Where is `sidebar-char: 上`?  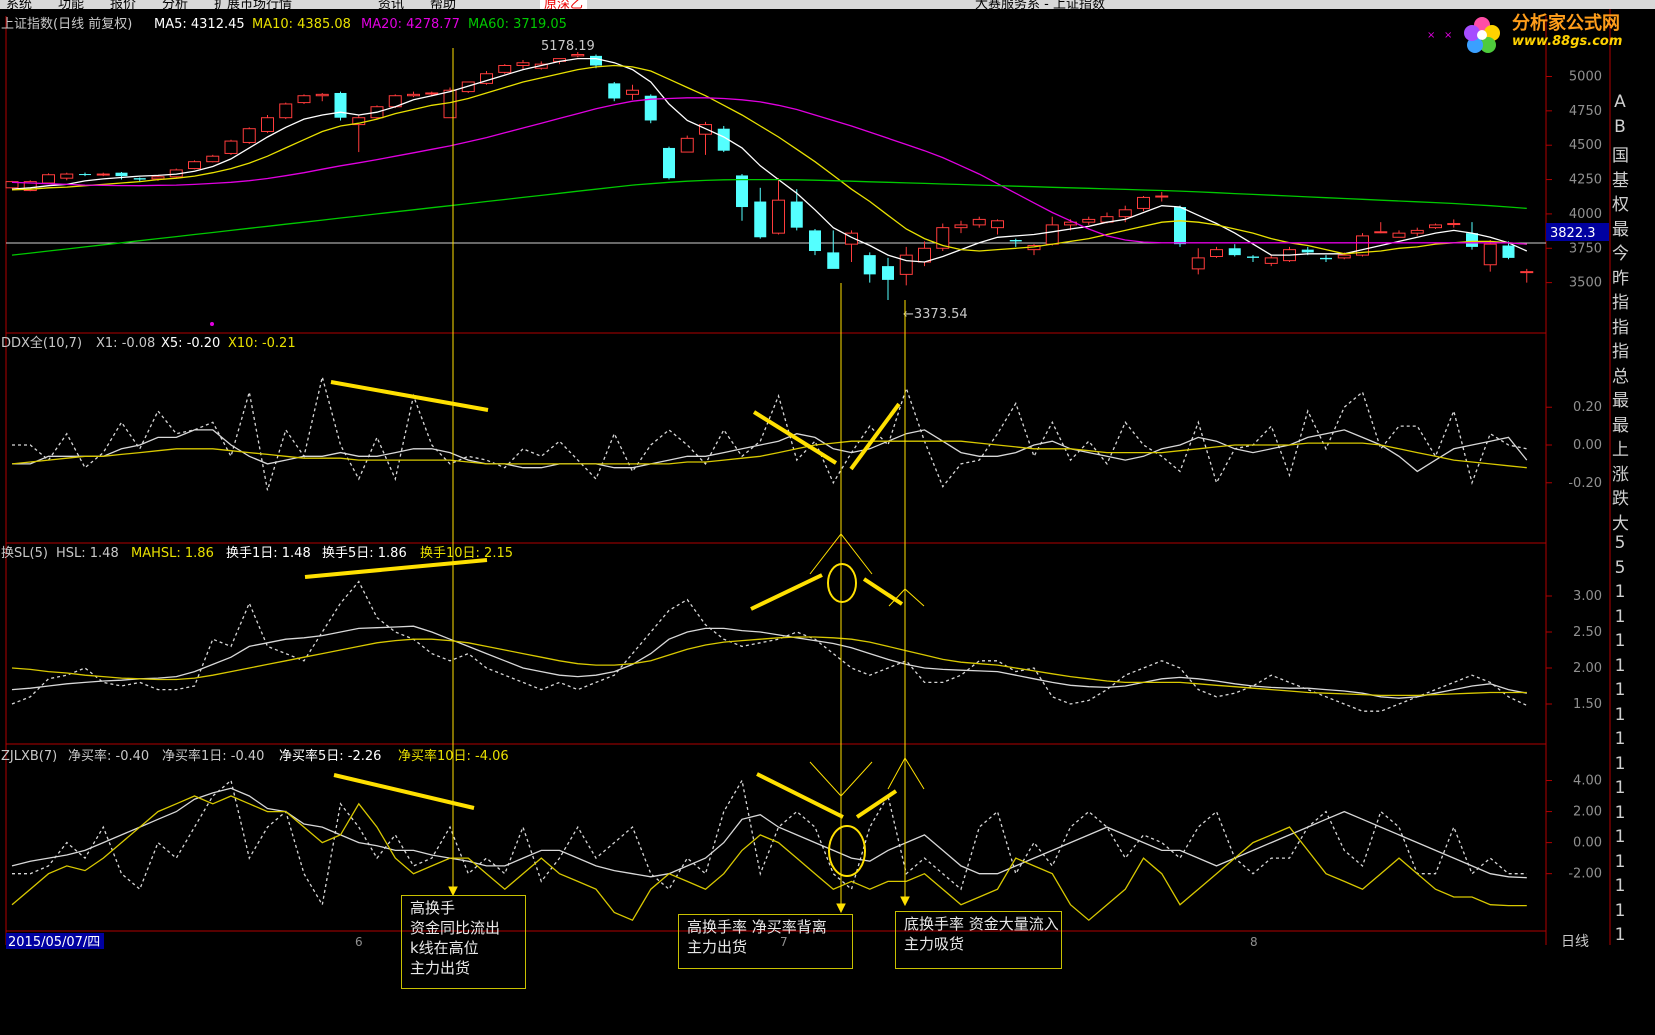
sidebar-char: 上 is located at coordinates (1620, 450).